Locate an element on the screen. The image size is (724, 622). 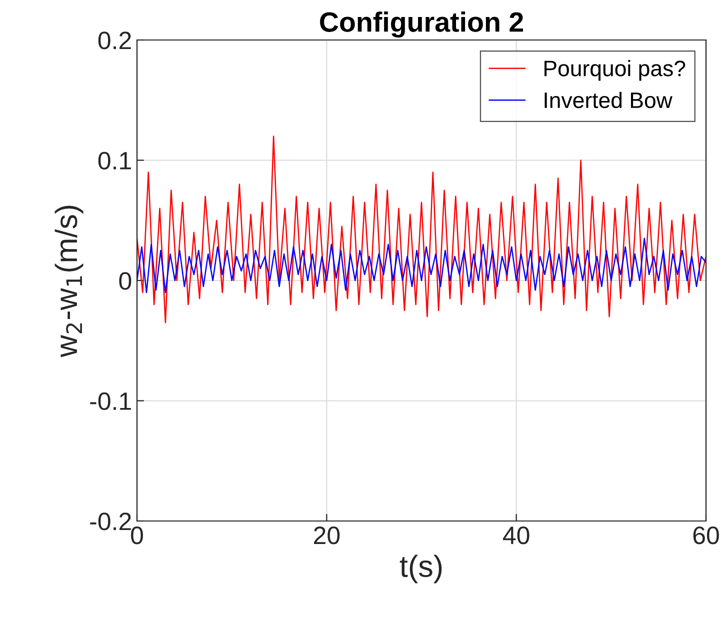
chart-title: Configuration 2 is located at coordinates (422, 25).